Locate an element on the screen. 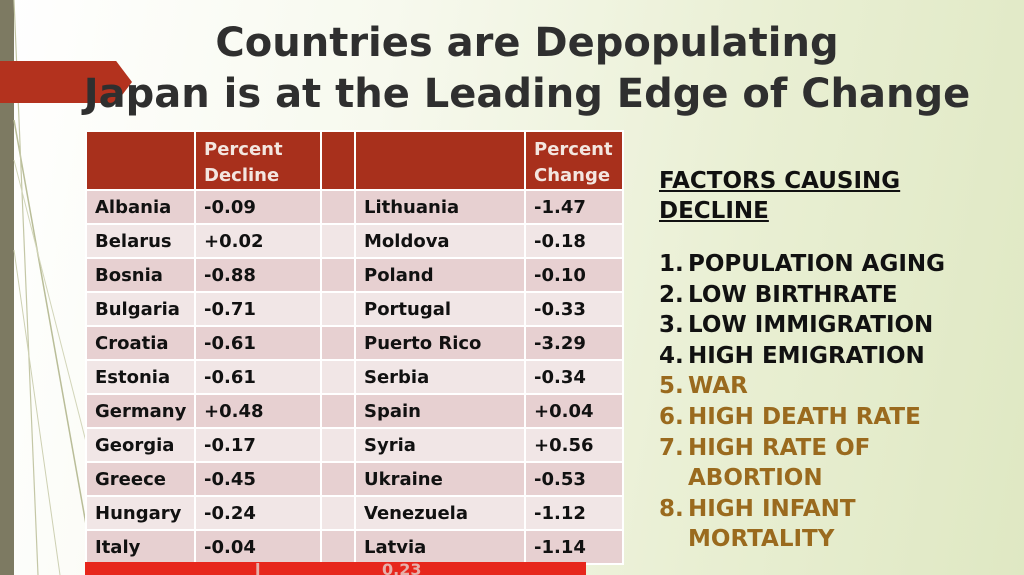 Image resolution: width=1024 pixels, height=575 pixels. factor-text-line: HIGH RATE OF is located at coordinates (779, 447).